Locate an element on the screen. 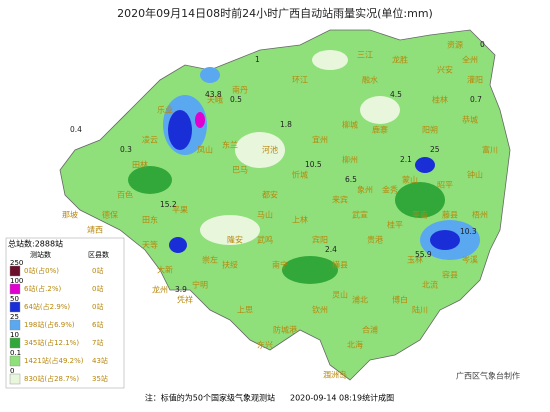 Image resolution: width=550 pixels, height=412 pixels. city-label: 都安 is located at coordinates (270, 195).